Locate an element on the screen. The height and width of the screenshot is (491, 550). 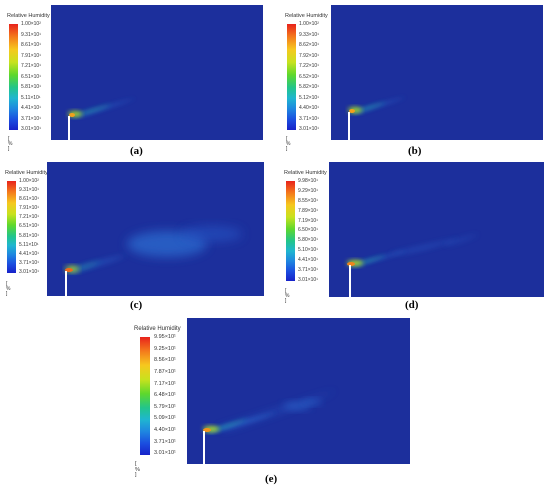
caption: (a) is located at coordinates (136, 151).